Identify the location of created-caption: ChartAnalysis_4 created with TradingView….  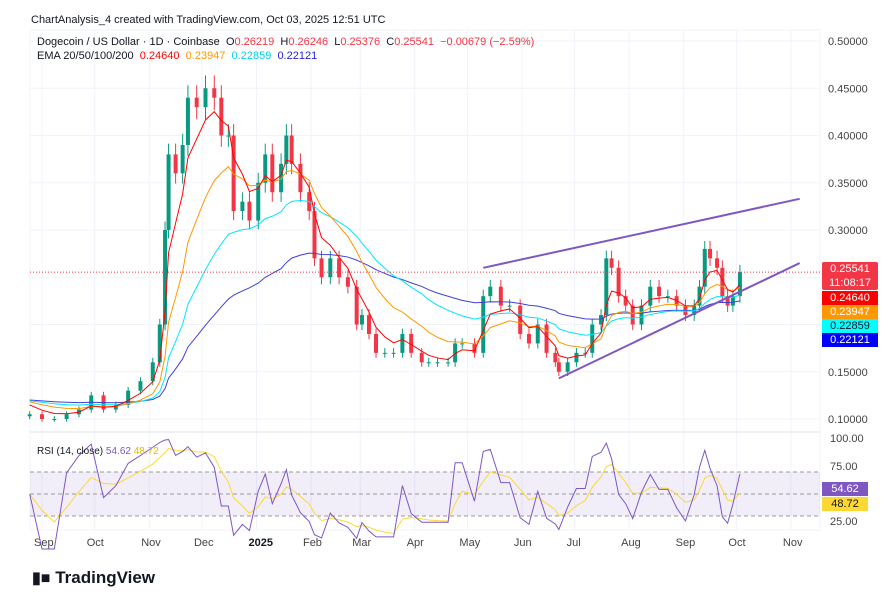
(208, 20).